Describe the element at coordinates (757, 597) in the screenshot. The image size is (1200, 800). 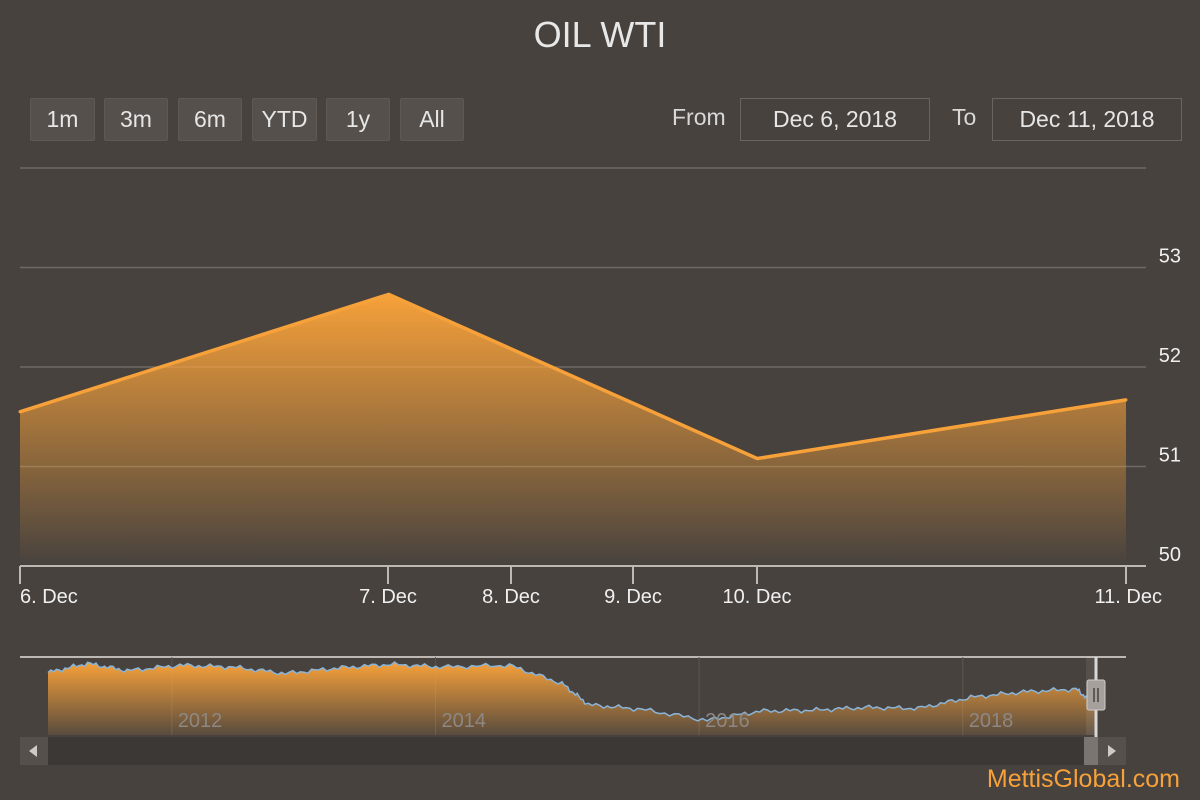
I see `x-tick-label-4: 10. Dec` at that location.